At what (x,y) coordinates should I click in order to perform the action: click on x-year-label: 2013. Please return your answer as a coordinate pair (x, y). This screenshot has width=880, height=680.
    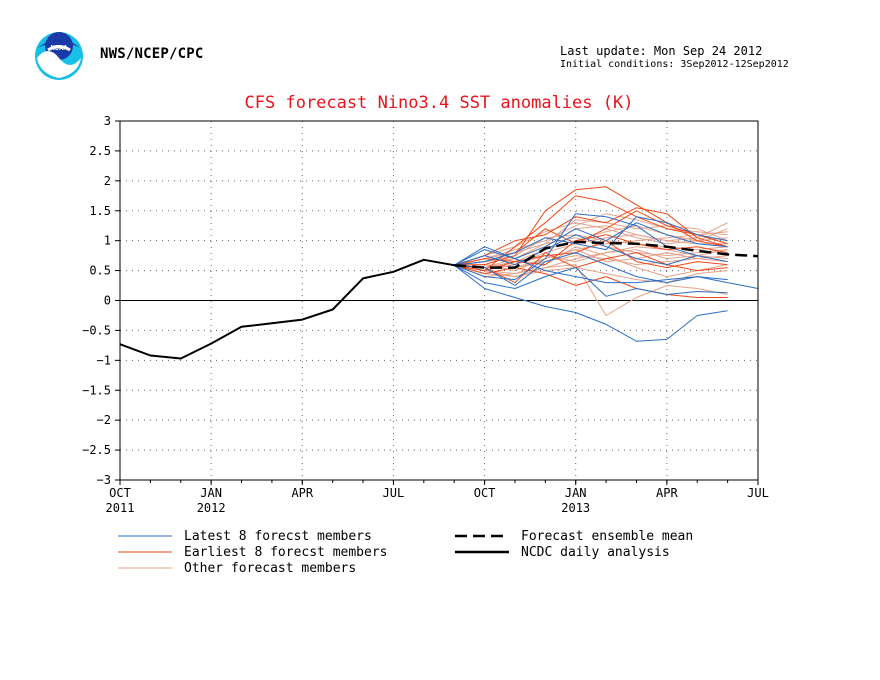
    Looking at the image, I should click on (575, 508).